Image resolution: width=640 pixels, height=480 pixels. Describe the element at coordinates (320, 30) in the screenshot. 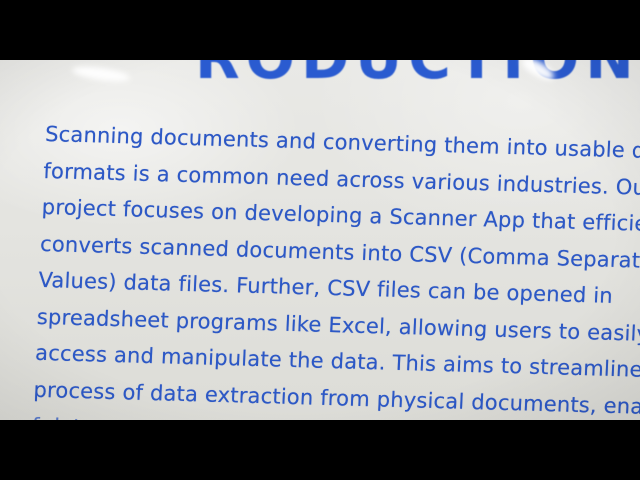

I see `letterbox-top` at that location.